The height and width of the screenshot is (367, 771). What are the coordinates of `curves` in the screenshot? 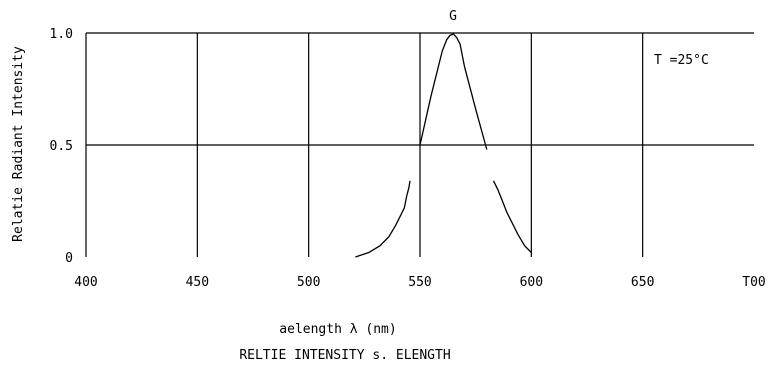 It's located at (443, 145).